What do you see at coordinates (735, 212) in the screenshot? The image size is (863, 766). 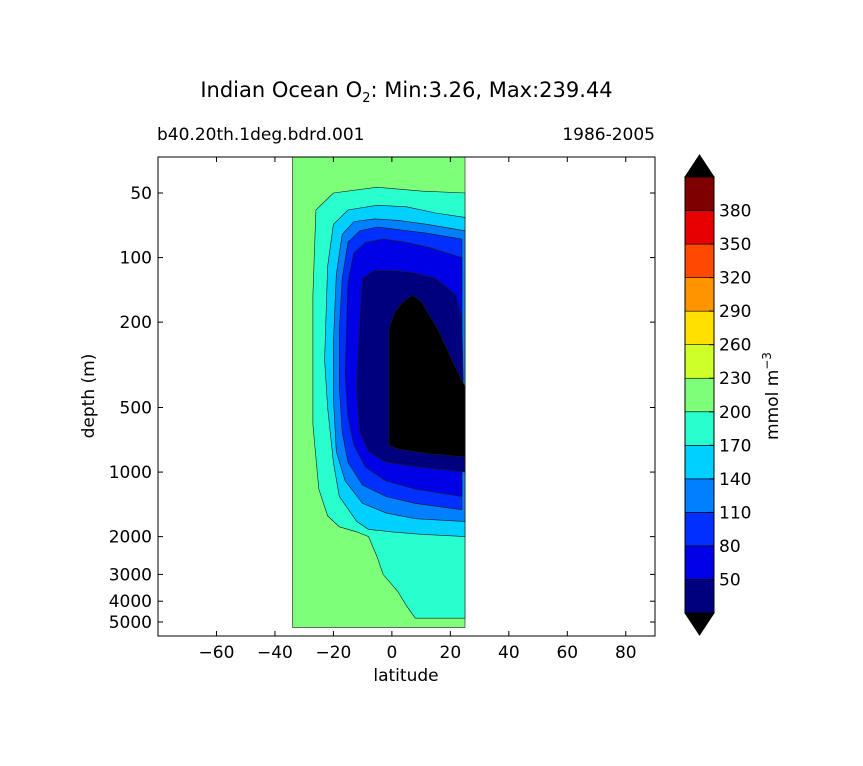 I see `colorbar-tick-label: 380` at bounding box center [735, 212].